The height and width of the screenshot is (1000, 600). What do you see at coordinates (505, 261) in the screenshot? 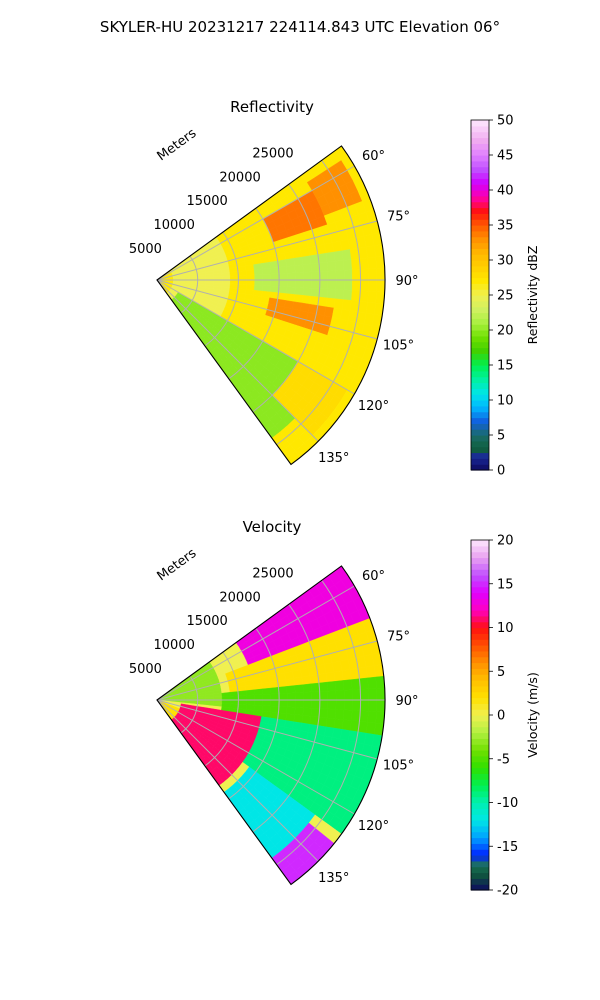
I see `colorbar-tick-label: 30` at bounding box center [505, 261].